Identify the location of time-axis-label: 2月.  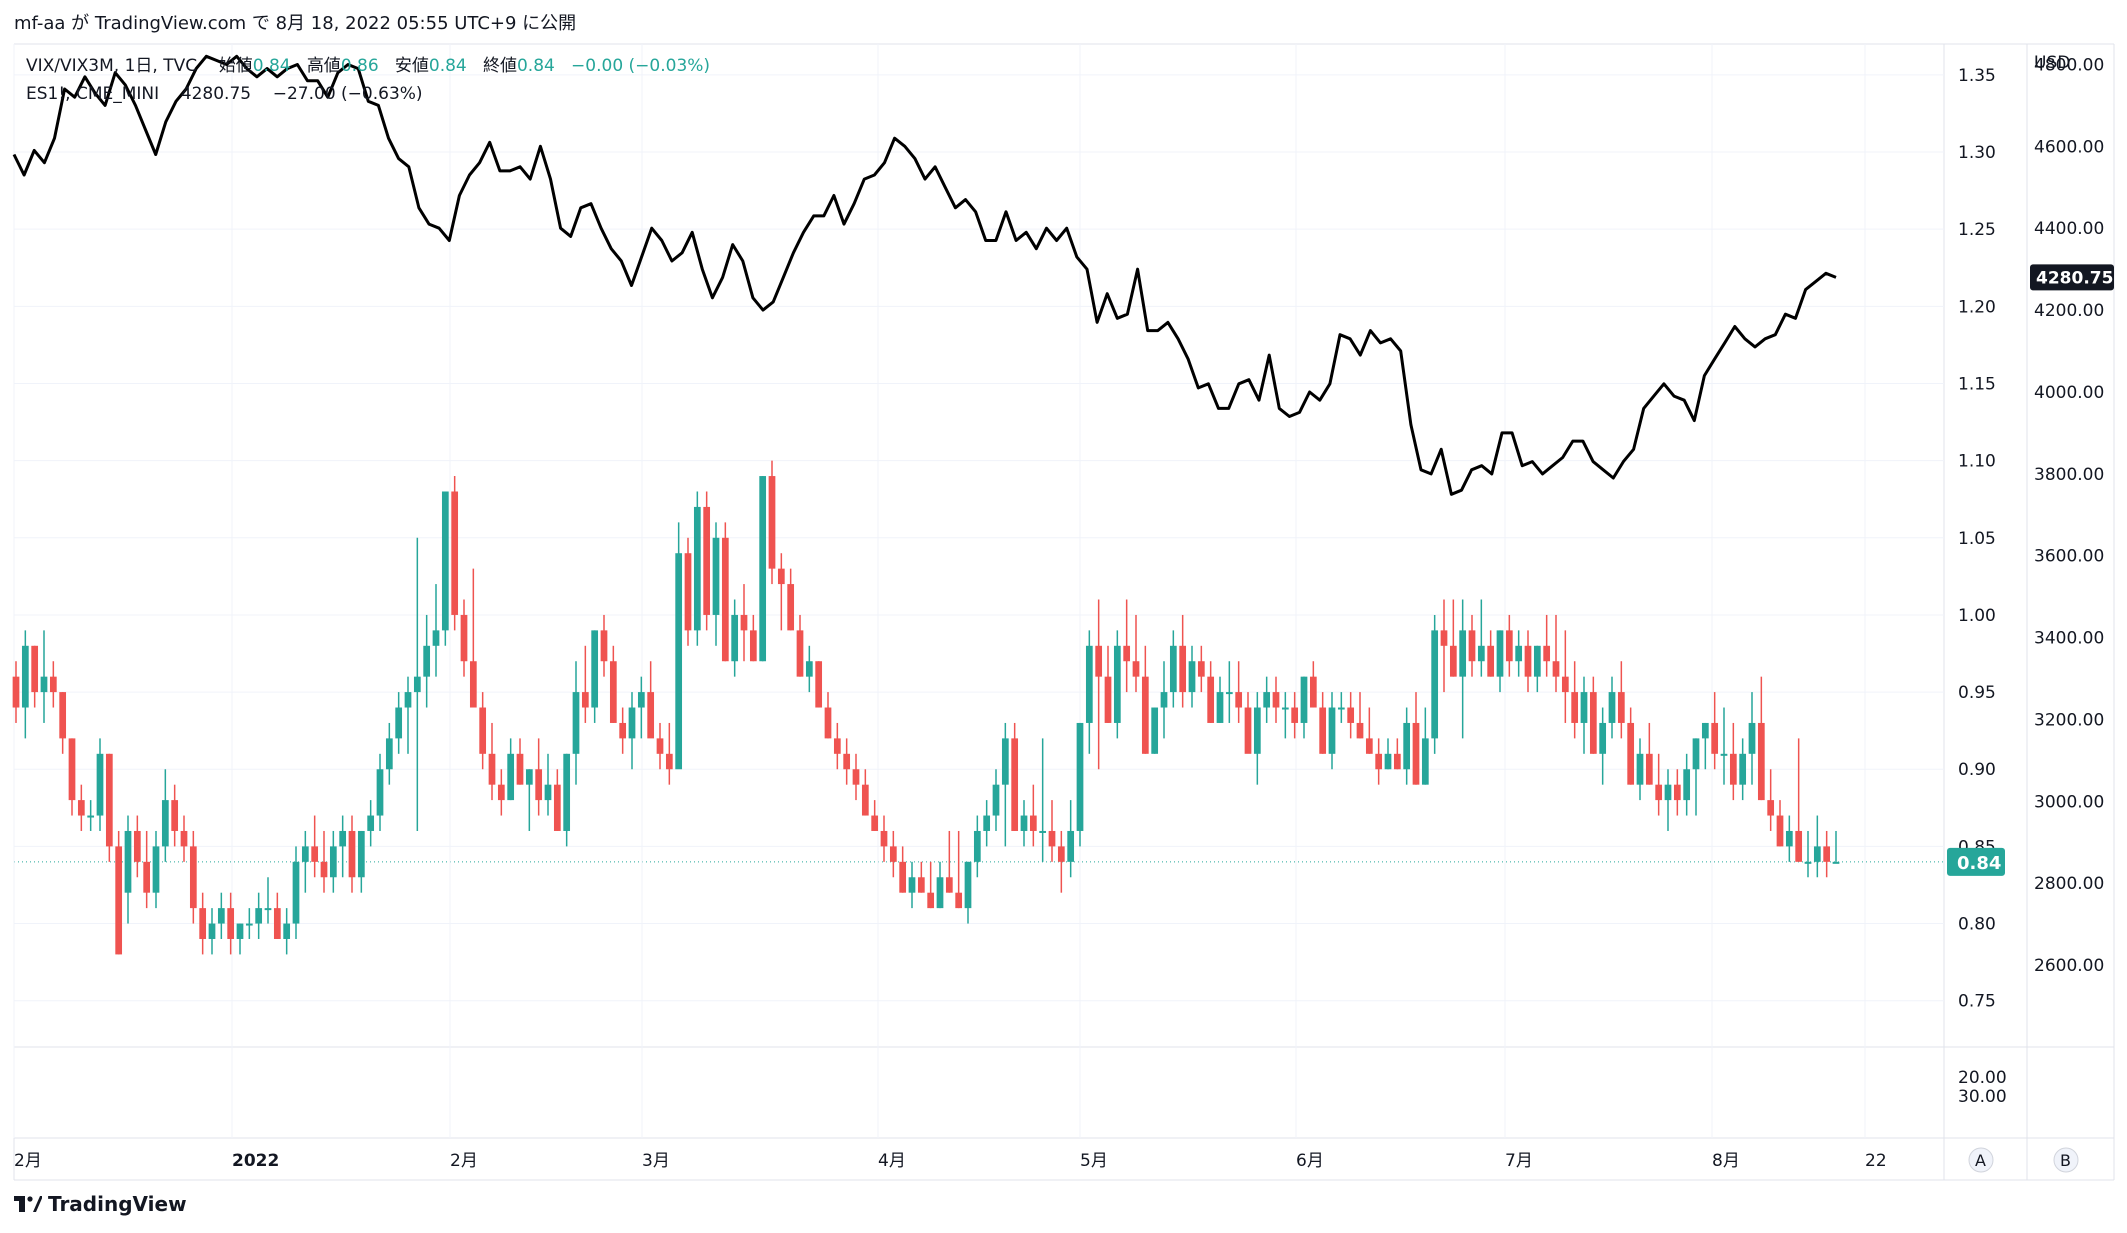
(28, 1161).